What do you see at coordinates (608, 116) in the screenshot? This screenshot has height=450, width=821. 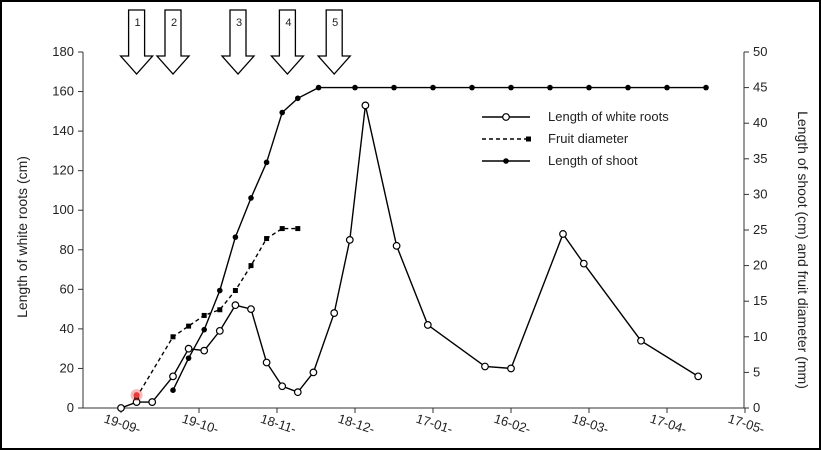 I see `legend-label: Length of white roots` at bounding box center [608, 116].